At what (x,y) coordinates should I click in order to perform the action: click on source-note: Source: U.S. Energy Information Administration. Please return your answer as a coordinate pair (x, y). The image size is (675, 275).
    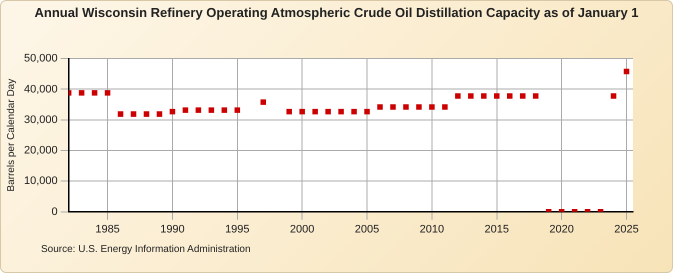
    Looking at the image, I should click on (146, 249).